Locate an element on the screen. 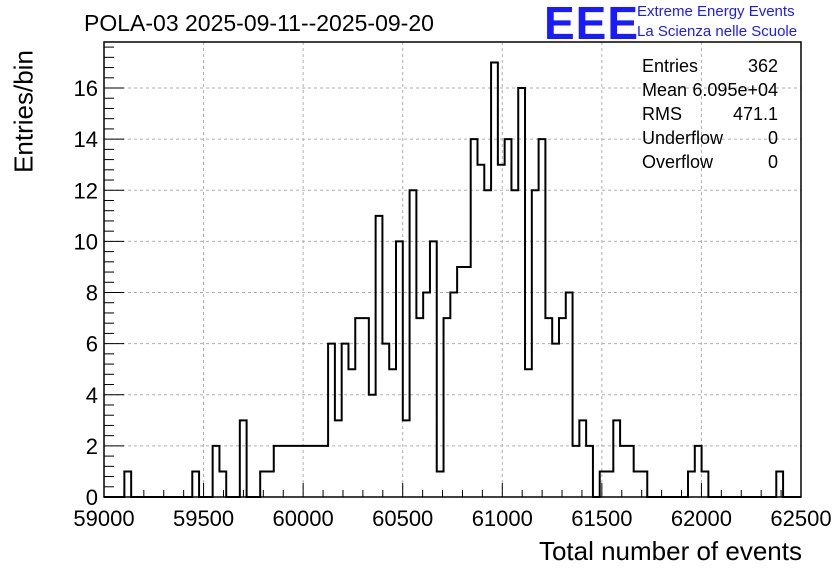  y-axis-label: Entries/bin is located at coordinates (23, 111).